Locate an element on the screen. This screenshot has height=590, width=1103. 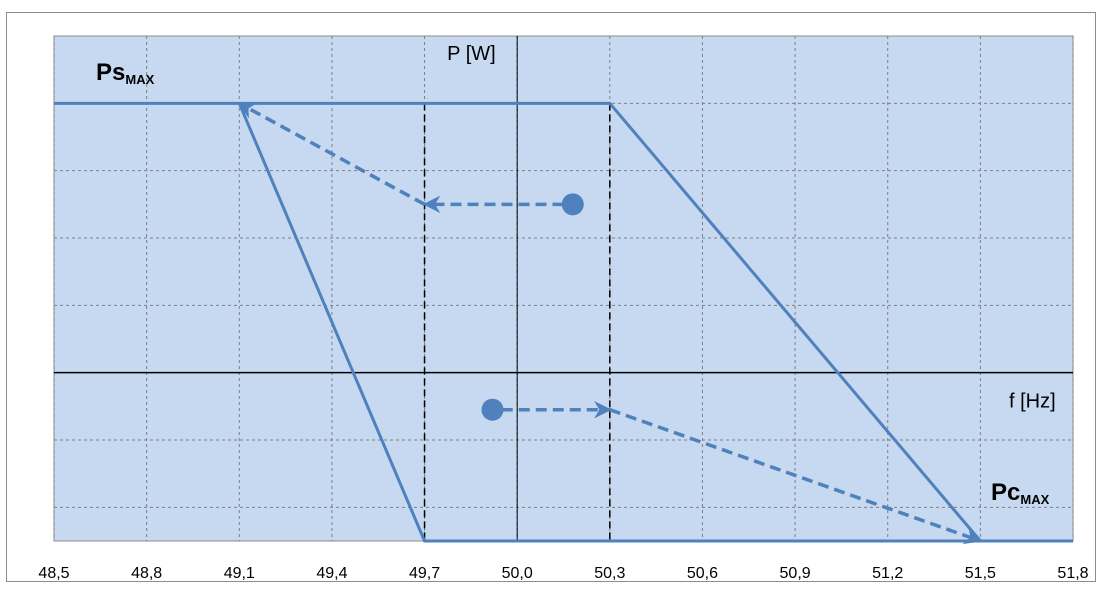
x-tick-label: 49,4 is located at coordinates (331, 573).